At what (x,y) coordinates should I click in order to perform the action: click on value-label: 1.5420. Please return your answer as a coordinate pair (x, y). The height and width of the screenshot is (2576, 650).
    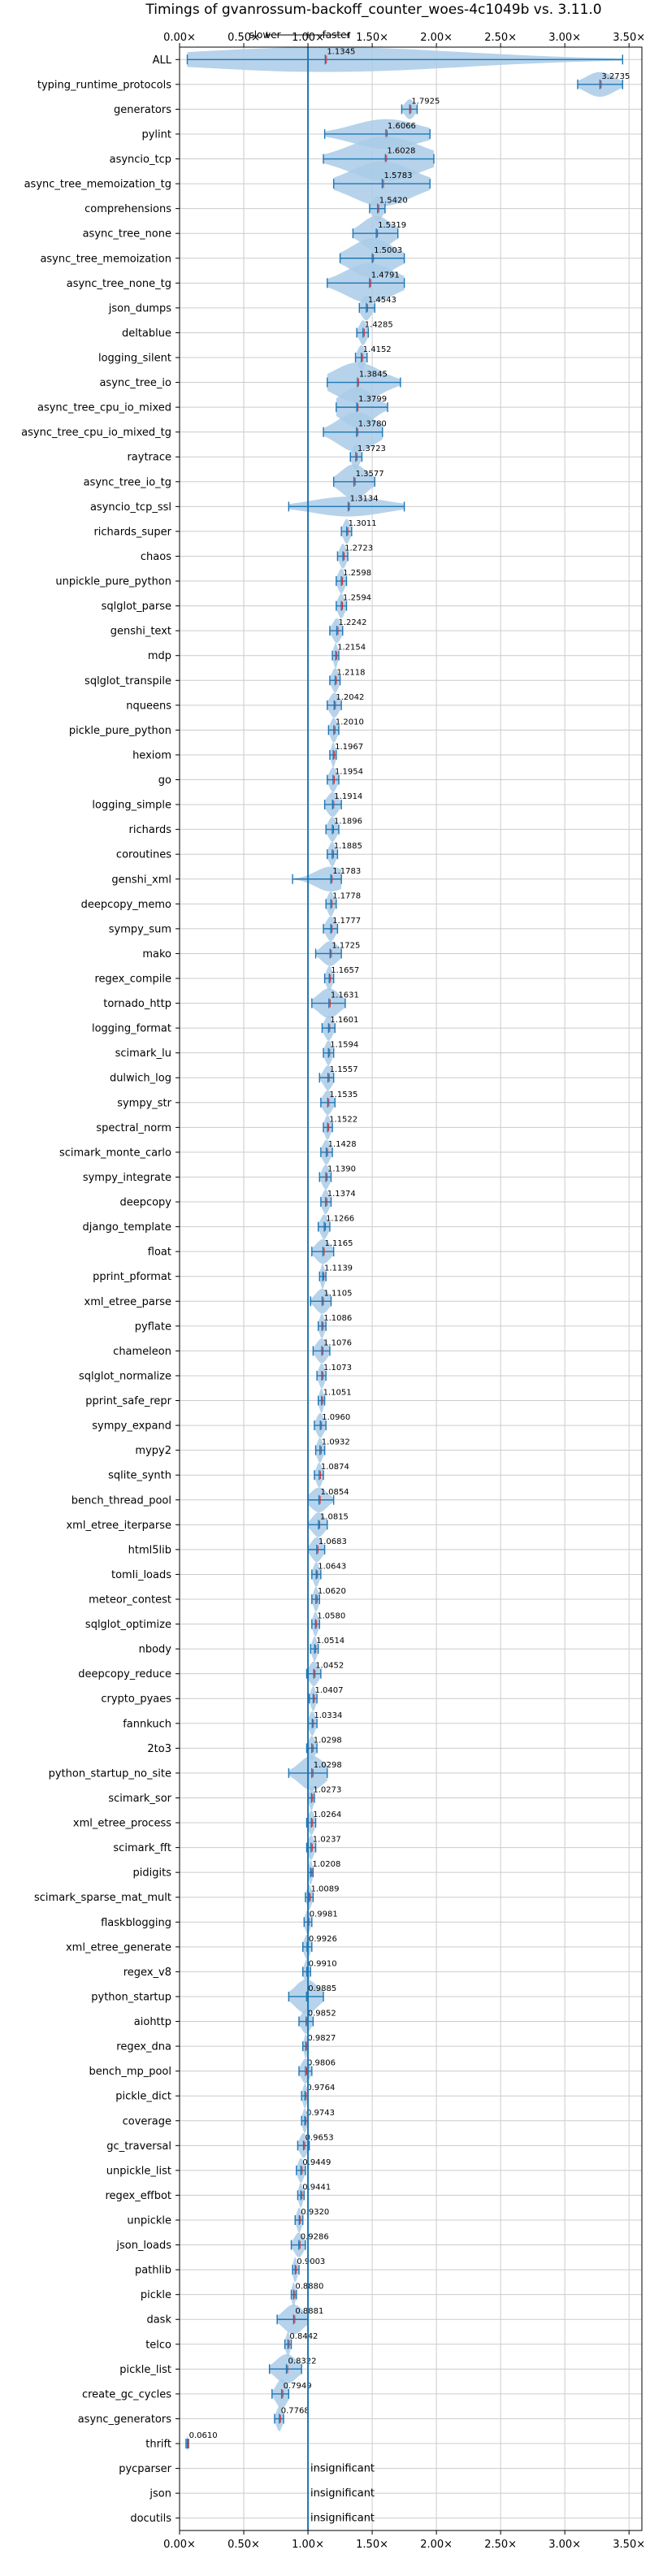
    Looking at the image, I should click on (393, 201).